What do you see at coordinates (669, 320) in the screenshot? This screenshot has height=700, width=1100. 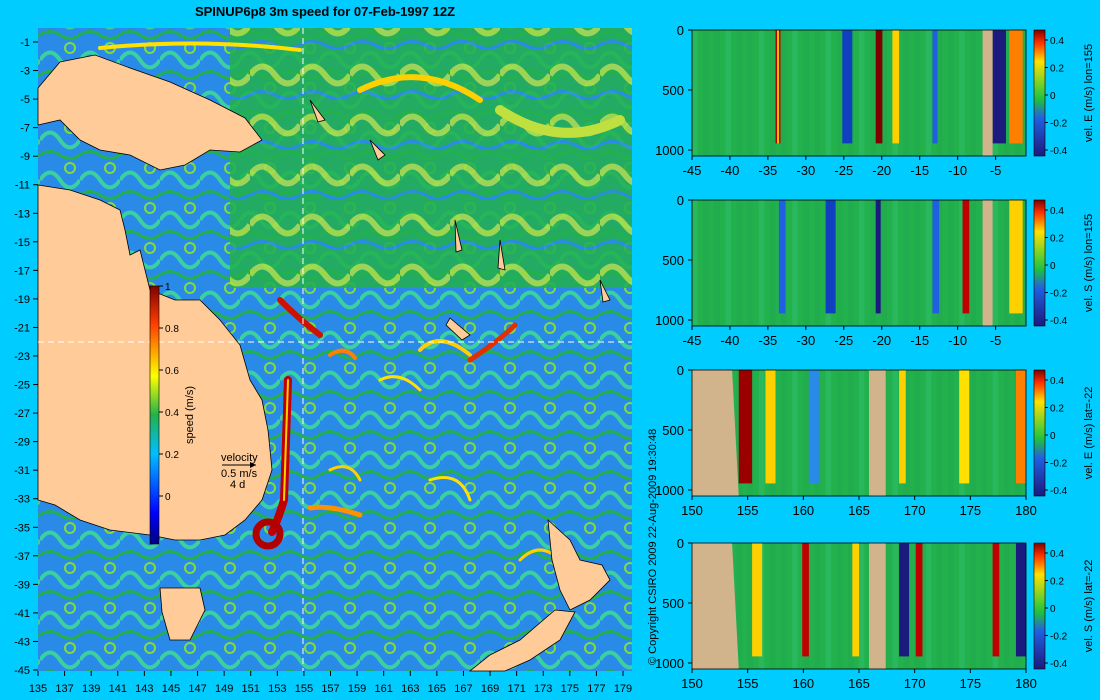 I see `section-2-y-tick-label: 1000` at bounding box center [669, 320].